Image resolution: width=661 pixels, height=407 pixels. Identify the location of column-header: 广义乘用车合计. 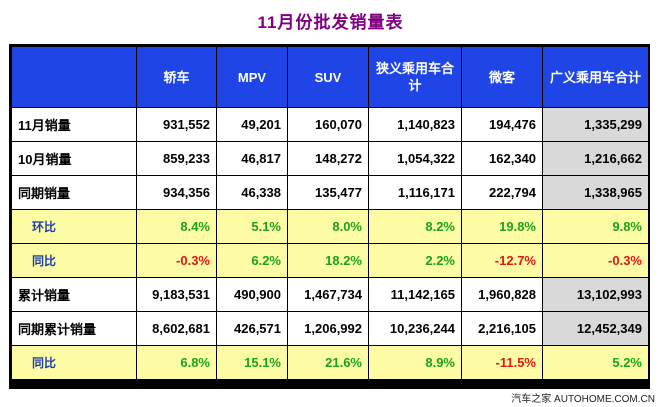
(595, 77).